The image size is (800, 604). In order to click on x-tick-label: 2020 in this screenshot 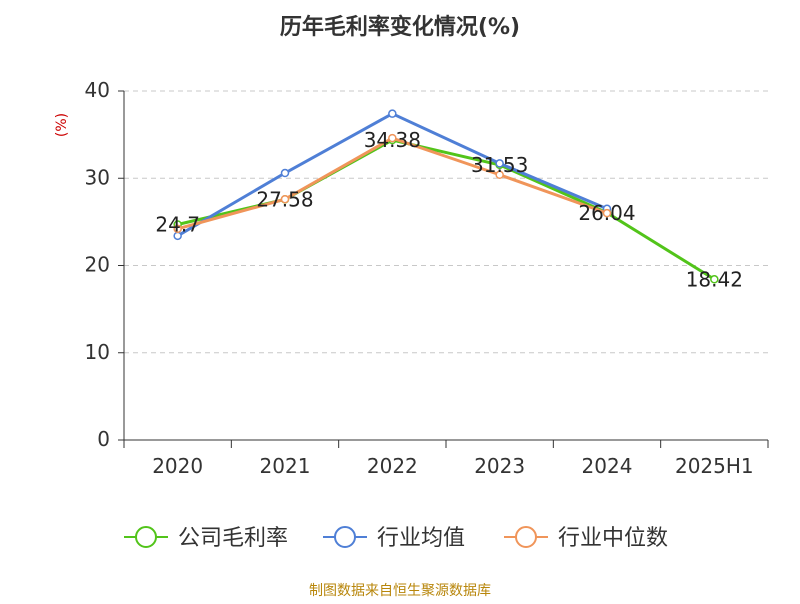, I will do `click(177, 466)`.